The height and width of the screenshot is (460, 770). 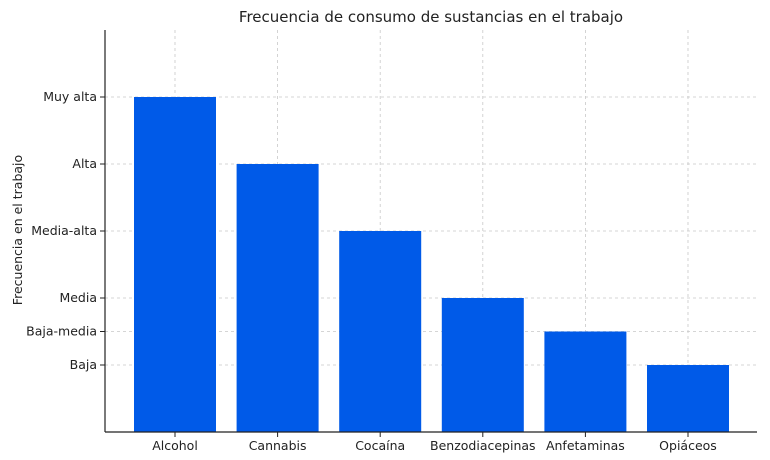 What do you see at coordinates (70, 96) in the screenshot?
I see `y-tick-label: Muy alta` at bounding box center [70, 96].